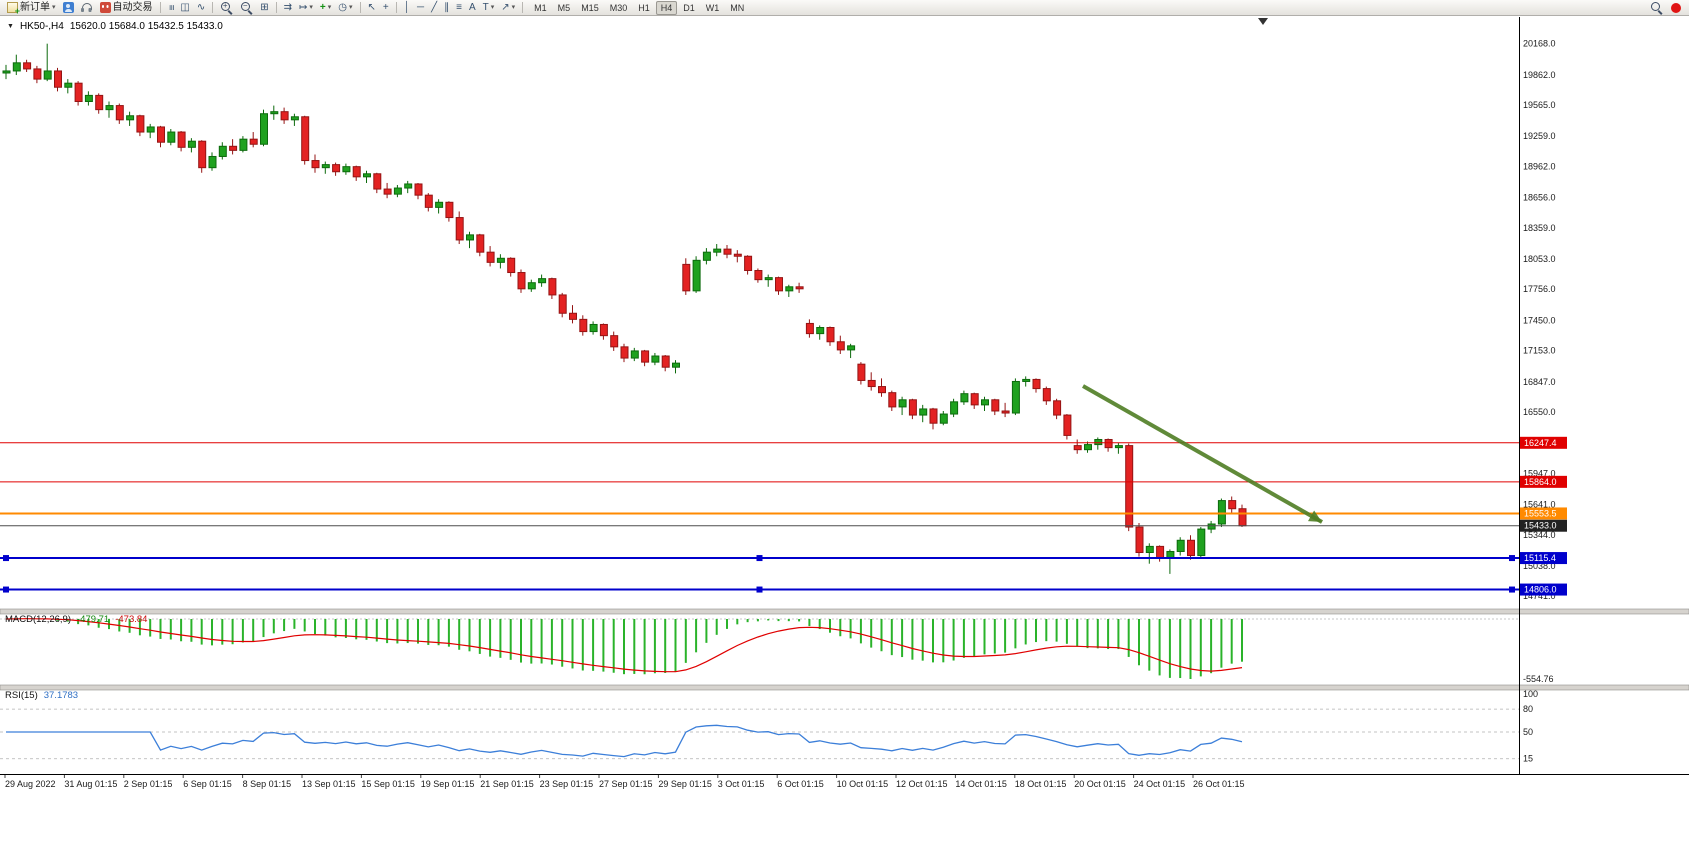 This screenshot has width=1689, height=857. What do you see at coordinates (303, 7) in the screenshot?
I see `chart-shift-icon: ↦` at bounding box center [303, 7].